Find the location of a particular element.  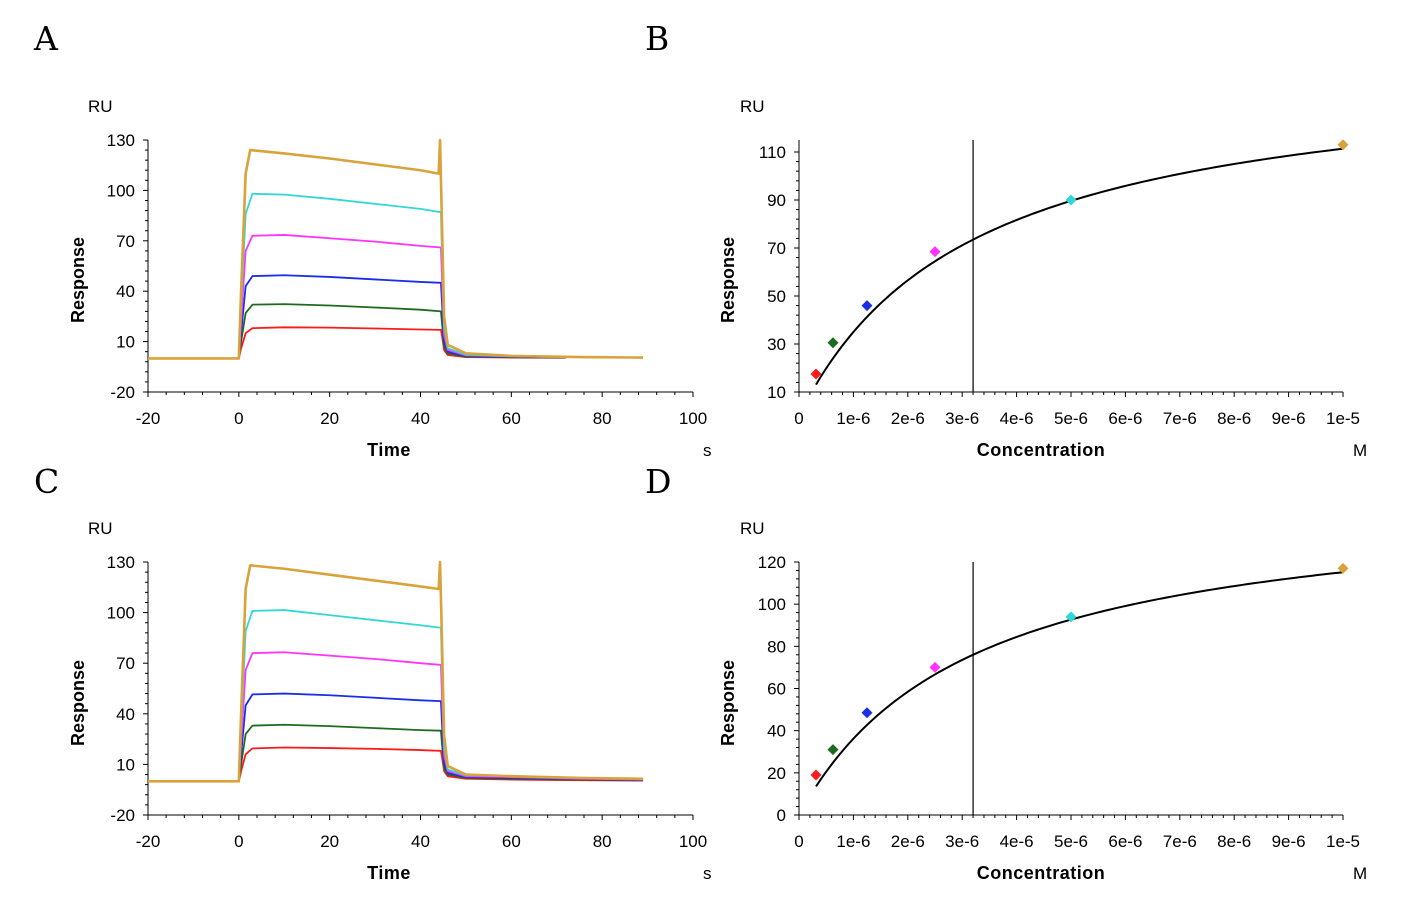

fit-curve is located at coordinates (1079, 266).